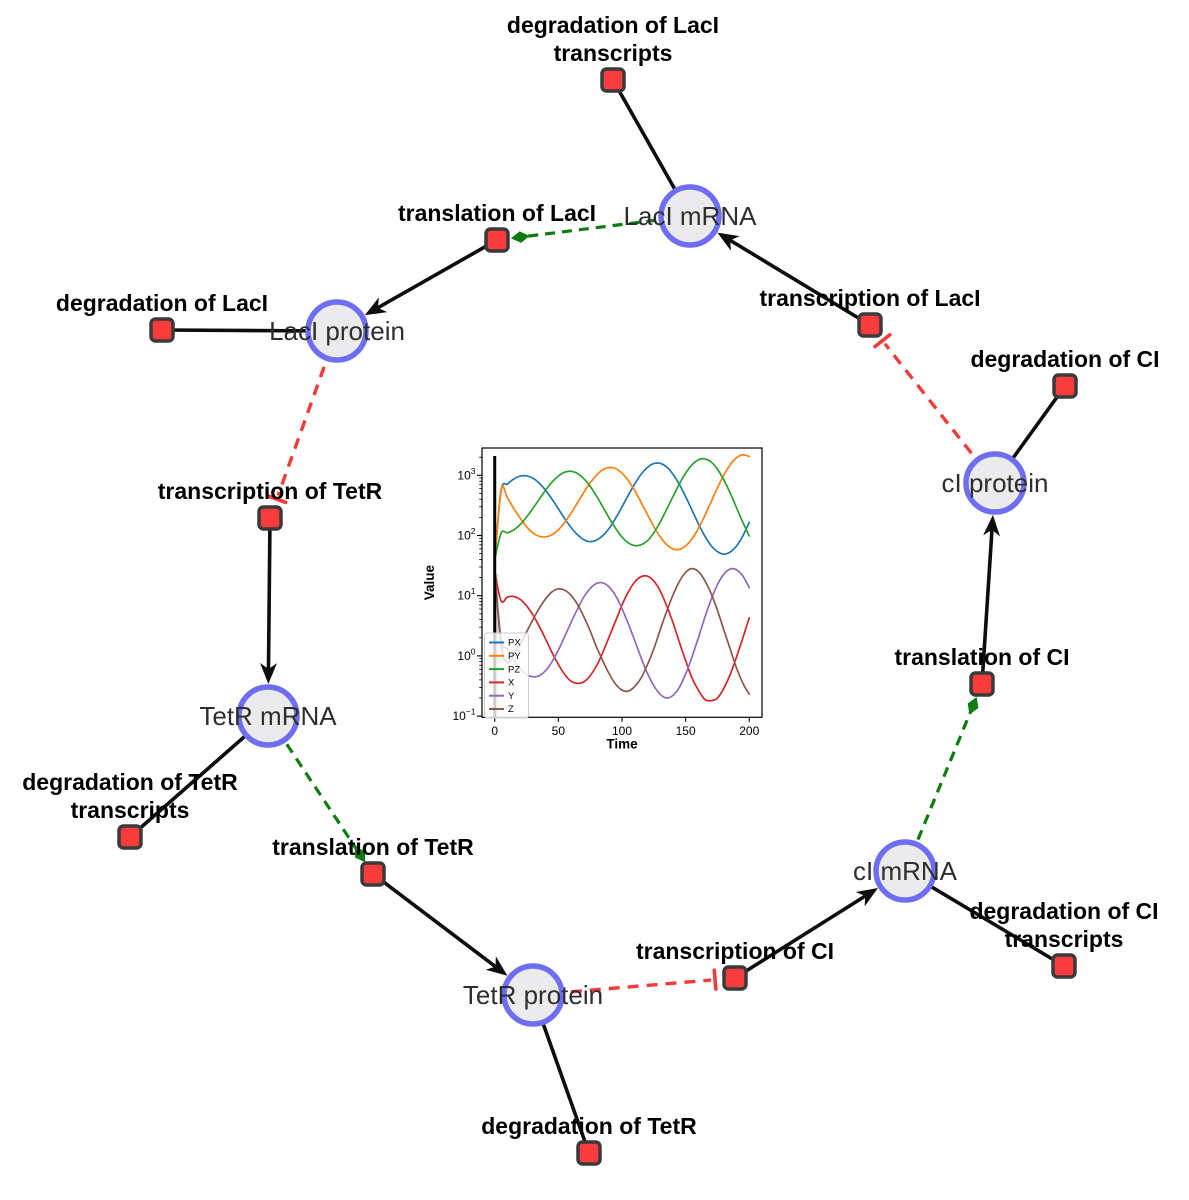 This screenshot has height=1200, width=1189. What do you see at coordinates (686, 731) in the screenshot?
I see `x-tick-label: 150` at bounding box center [686, 731].